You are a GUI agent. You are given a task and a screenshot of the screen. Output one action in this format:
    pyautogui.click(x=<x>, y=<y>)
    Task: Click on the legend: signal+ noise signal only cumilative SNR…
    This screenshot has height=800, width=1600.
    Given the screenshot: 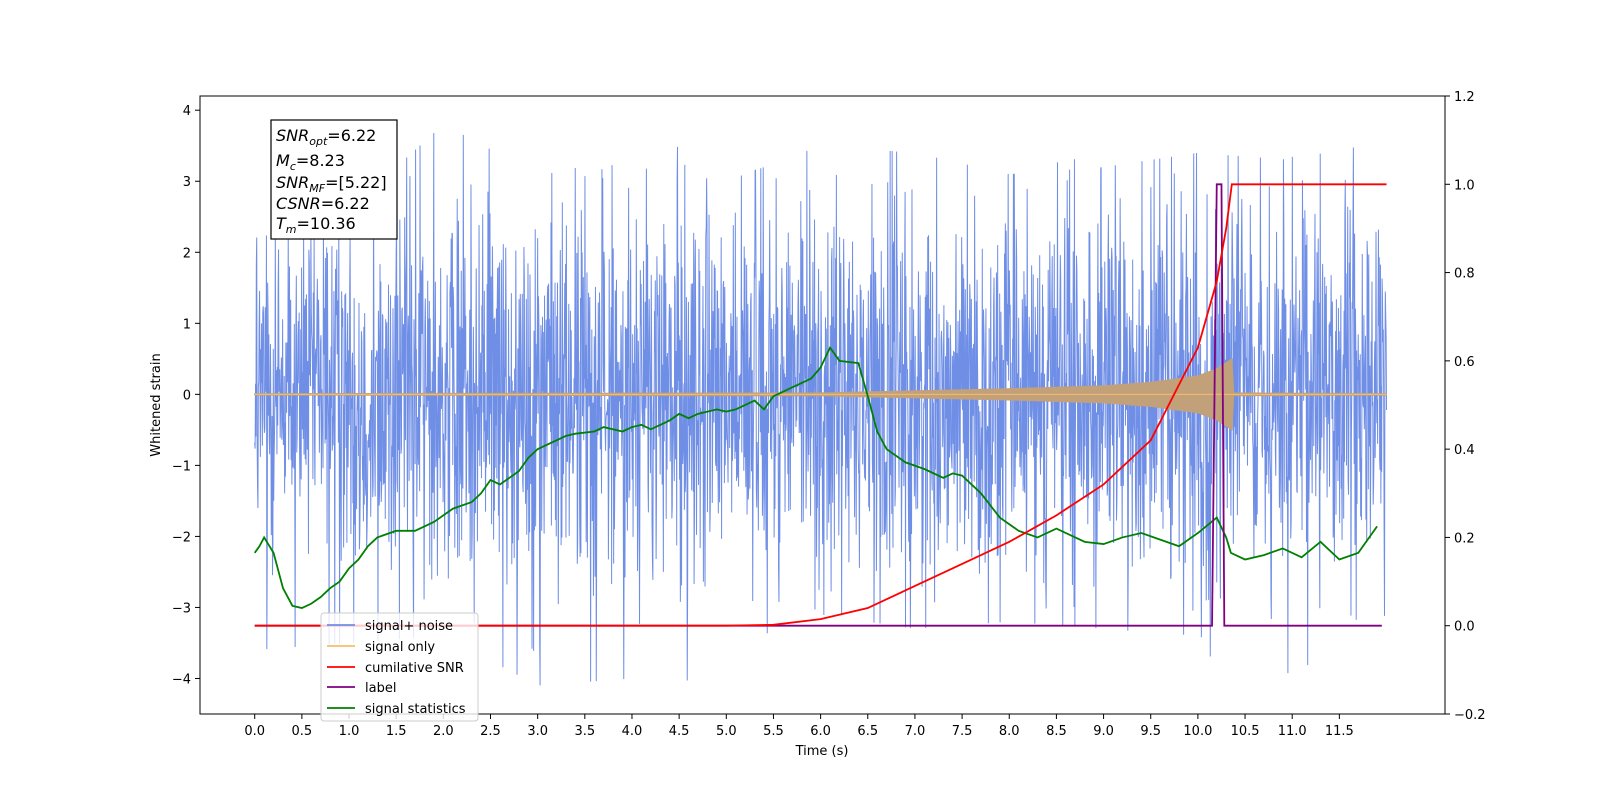 What is the action you would take?
    pyautogui.click(x=399, y=667)
    